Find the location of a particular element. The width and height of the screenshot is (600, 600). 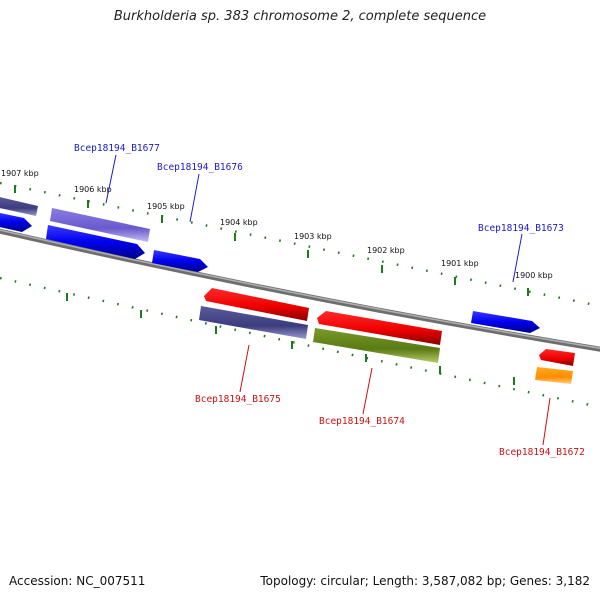

leader-b1675 is located at coordinates (244, 368).